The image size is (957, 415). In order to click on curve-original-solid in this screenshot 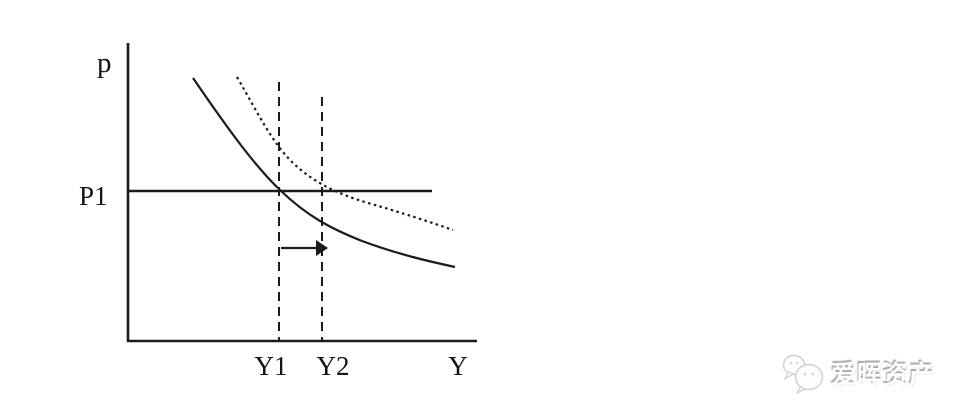, I will do `click(324, 173)`.